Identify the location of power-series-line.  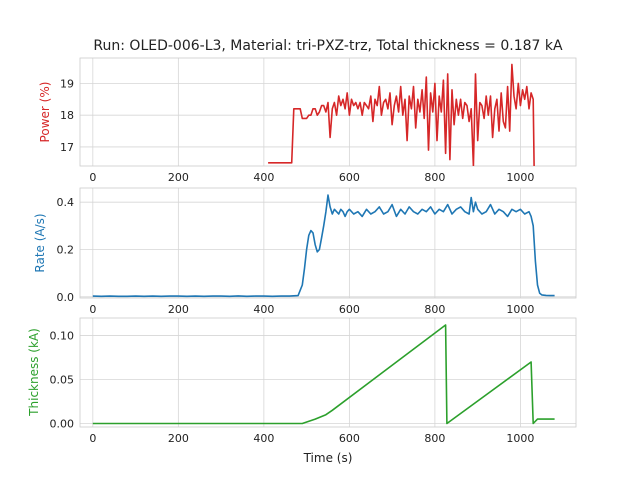
(401, 114).